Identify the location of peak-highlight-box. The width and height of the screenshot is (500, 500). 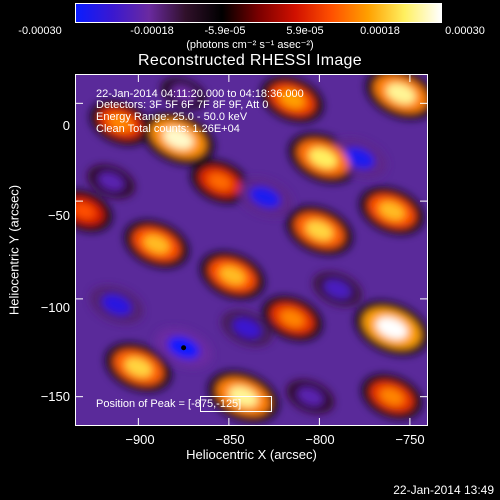
(236, 404).